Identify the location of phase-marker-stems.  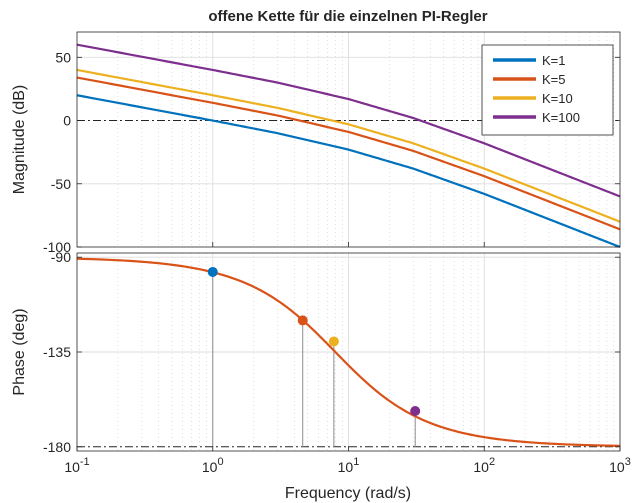
(314, 359).